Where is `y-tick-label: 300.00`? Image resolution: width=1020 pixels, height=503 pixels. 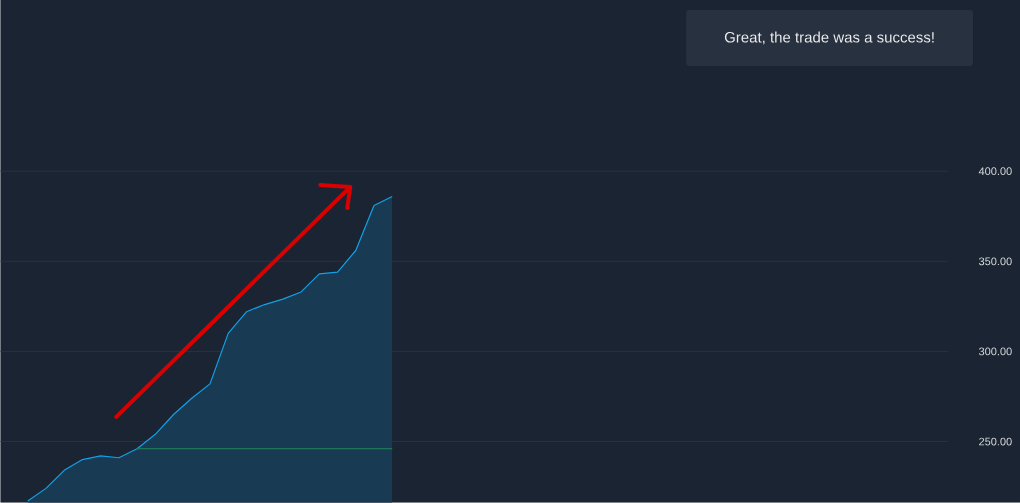
y-tick-label: 300.00 is located at coordinates (995, 351).